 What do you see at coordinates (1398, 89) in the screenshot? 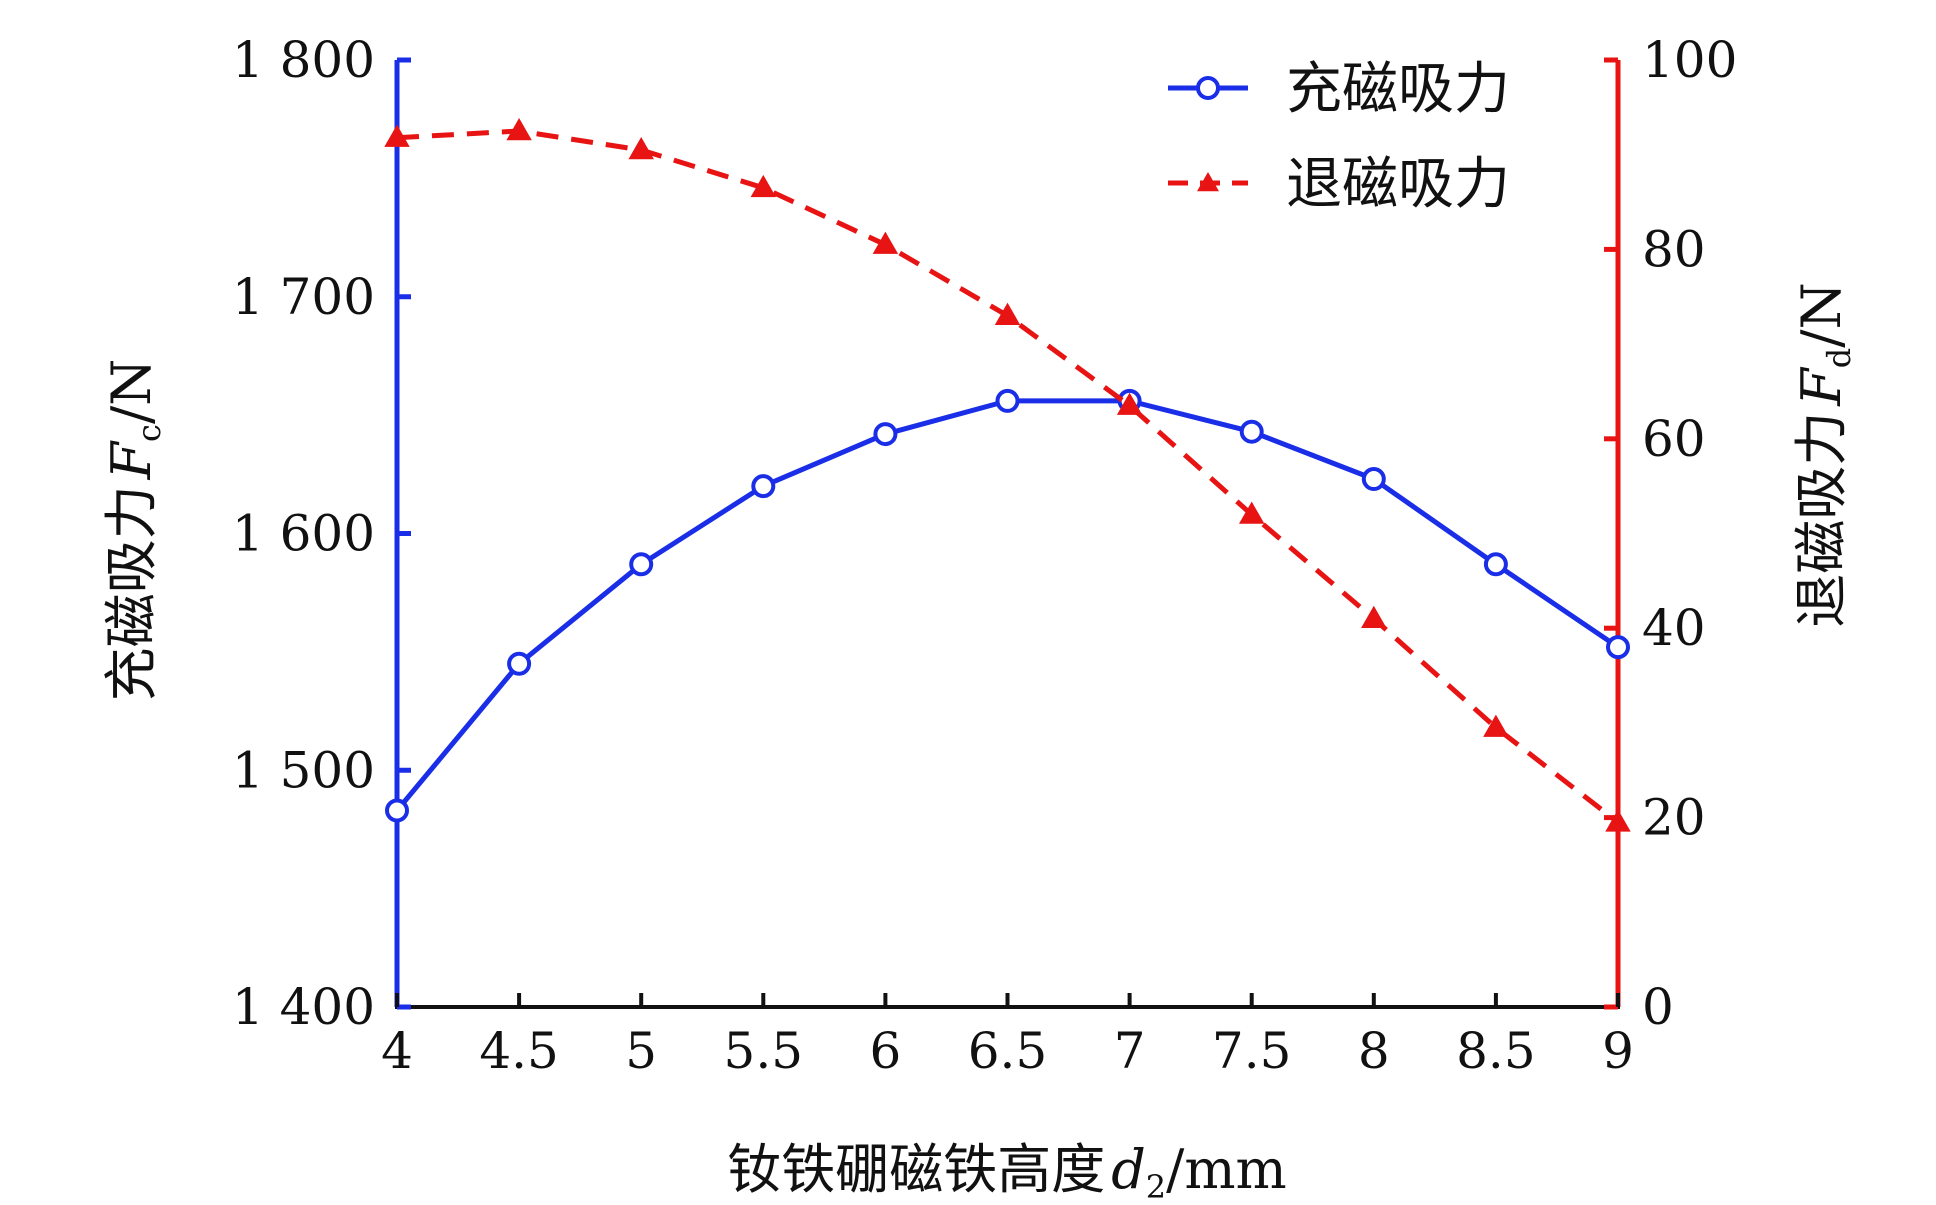
I see `legend-label-1: 充磁吸力` at bounding box center [1398, 89].